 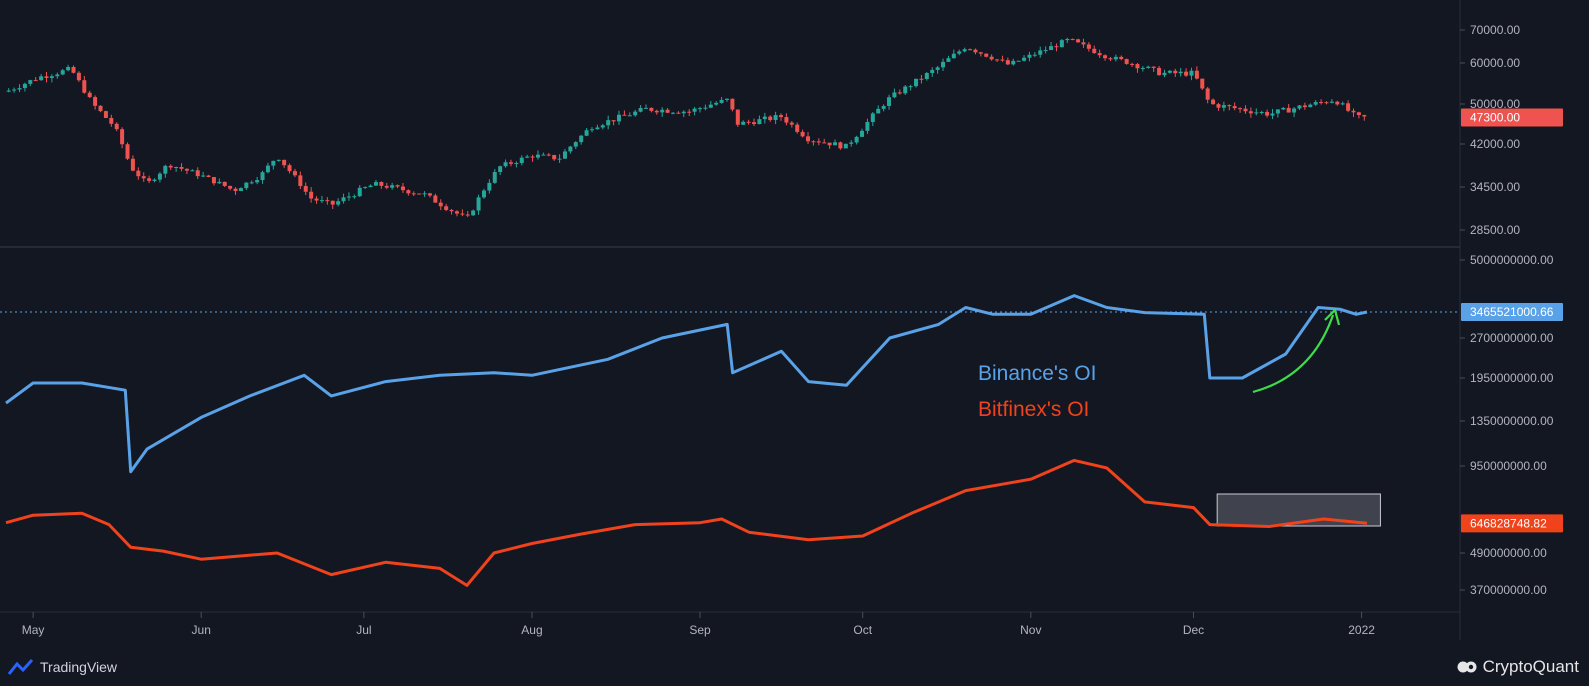 What do you see at coordinates (1508, 523) in the screenshot?
I see `bitfinex-current-badge: 646828748.82` at bounding box center [1508, 523].